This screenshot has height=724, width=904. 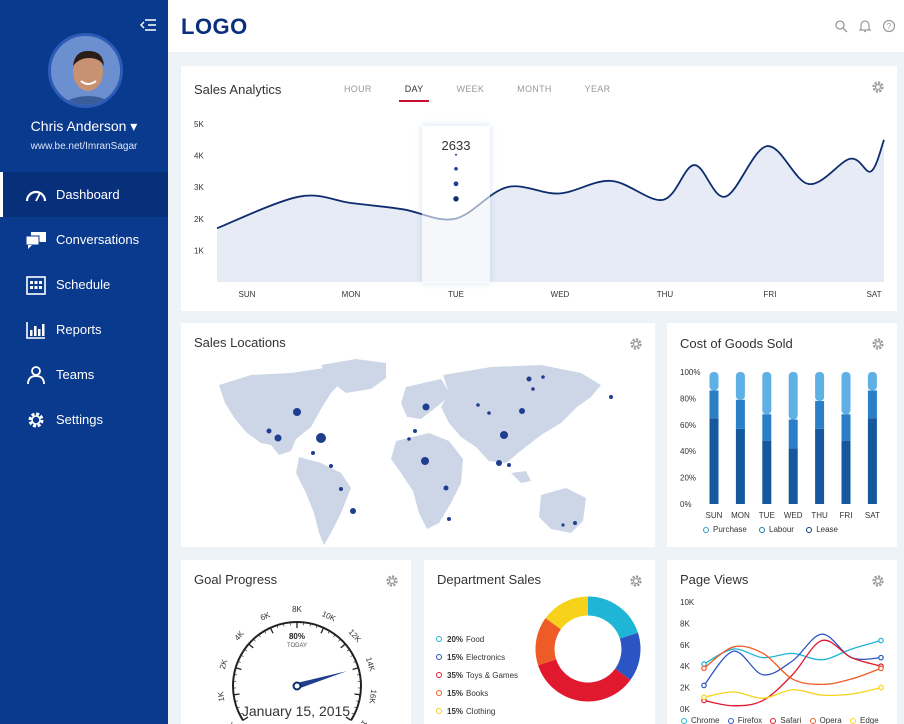 What do you see at coordinates (84, 194) in the screenshot?
I see `sidebar-item-dashboard: Dashboard` at bounding box center [84, 194].